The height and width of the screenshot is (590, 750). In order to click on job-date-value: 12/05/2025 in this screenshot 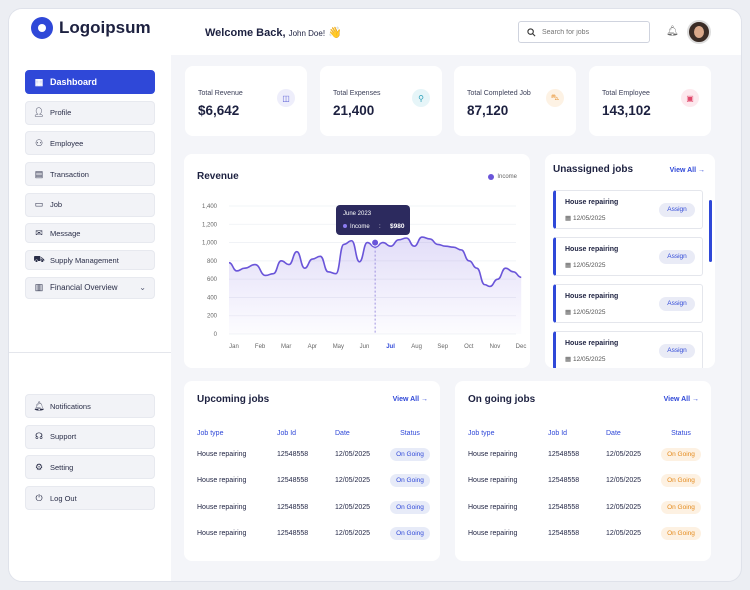, I will do `click(589, 312)`.